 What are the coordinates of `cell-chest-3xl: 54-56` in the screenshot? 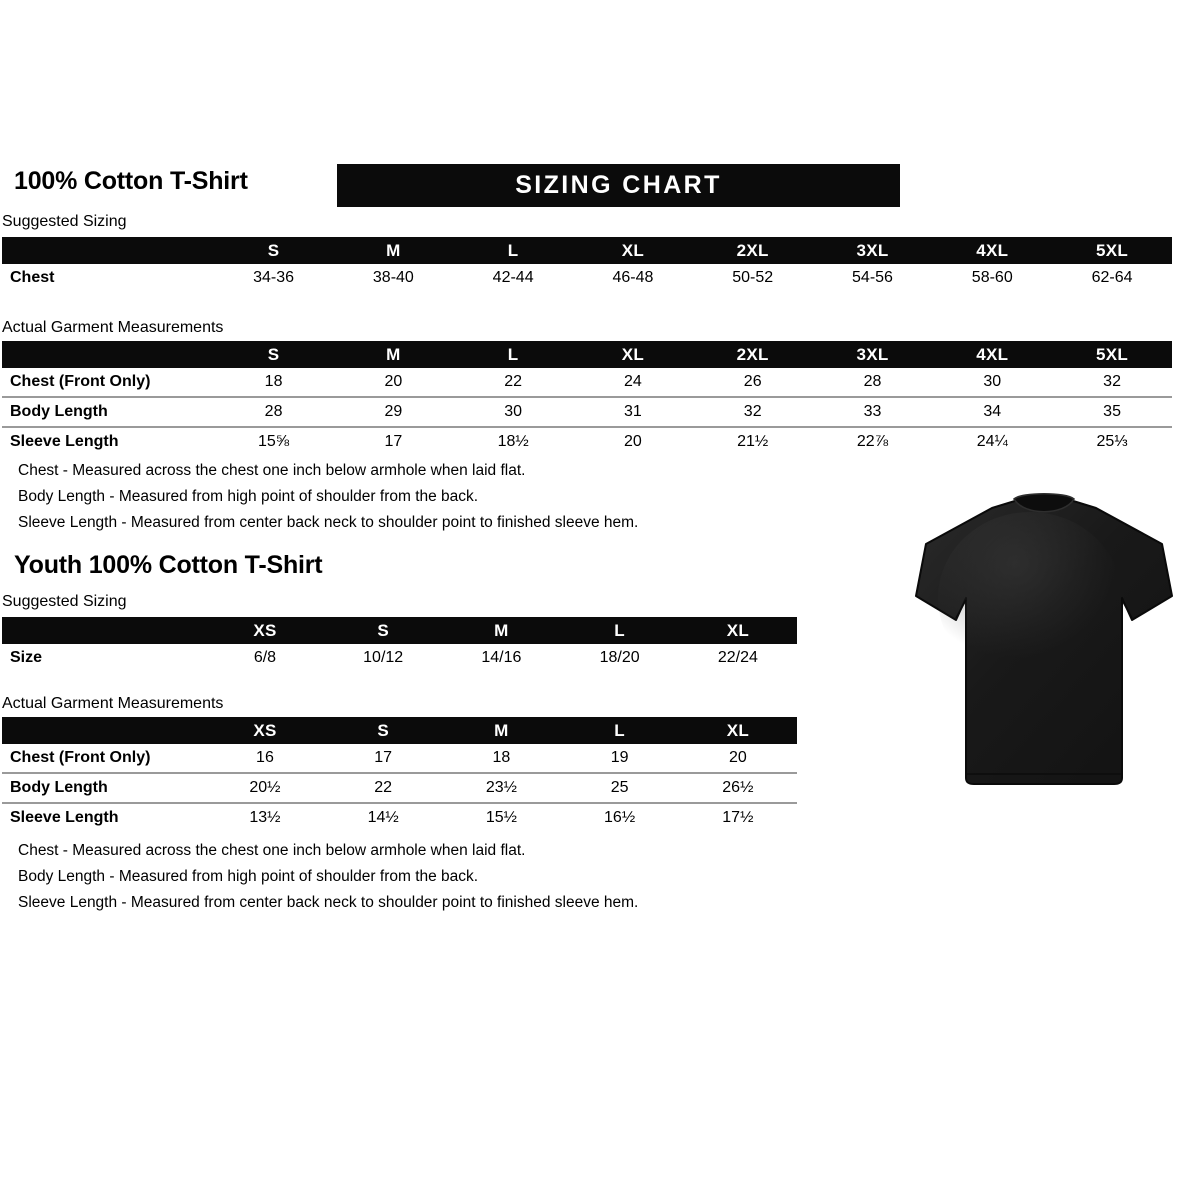 It's located at (872, 277).